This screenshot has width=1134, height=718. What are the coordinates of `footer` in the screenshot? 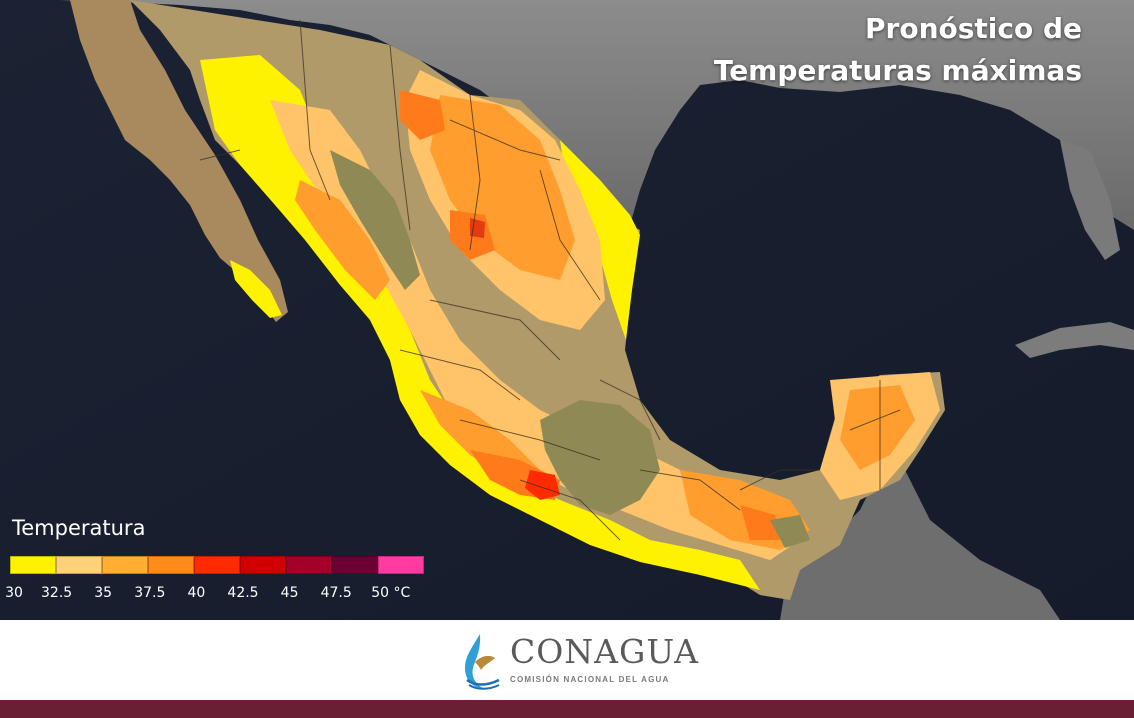 It's located at (567, 660).